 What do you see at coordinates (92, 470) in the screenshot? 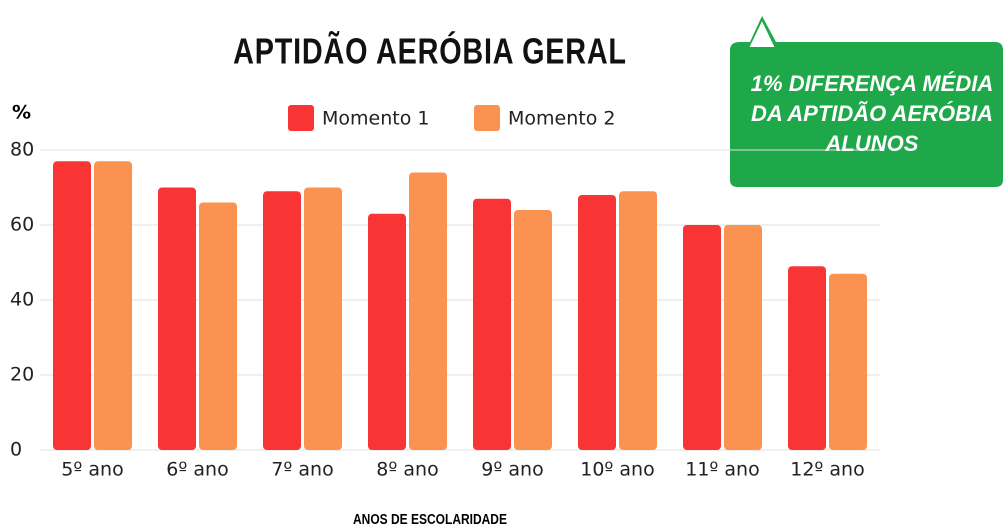
I see `x-tick-label: 5º ano` at bounding box center [92, 470].